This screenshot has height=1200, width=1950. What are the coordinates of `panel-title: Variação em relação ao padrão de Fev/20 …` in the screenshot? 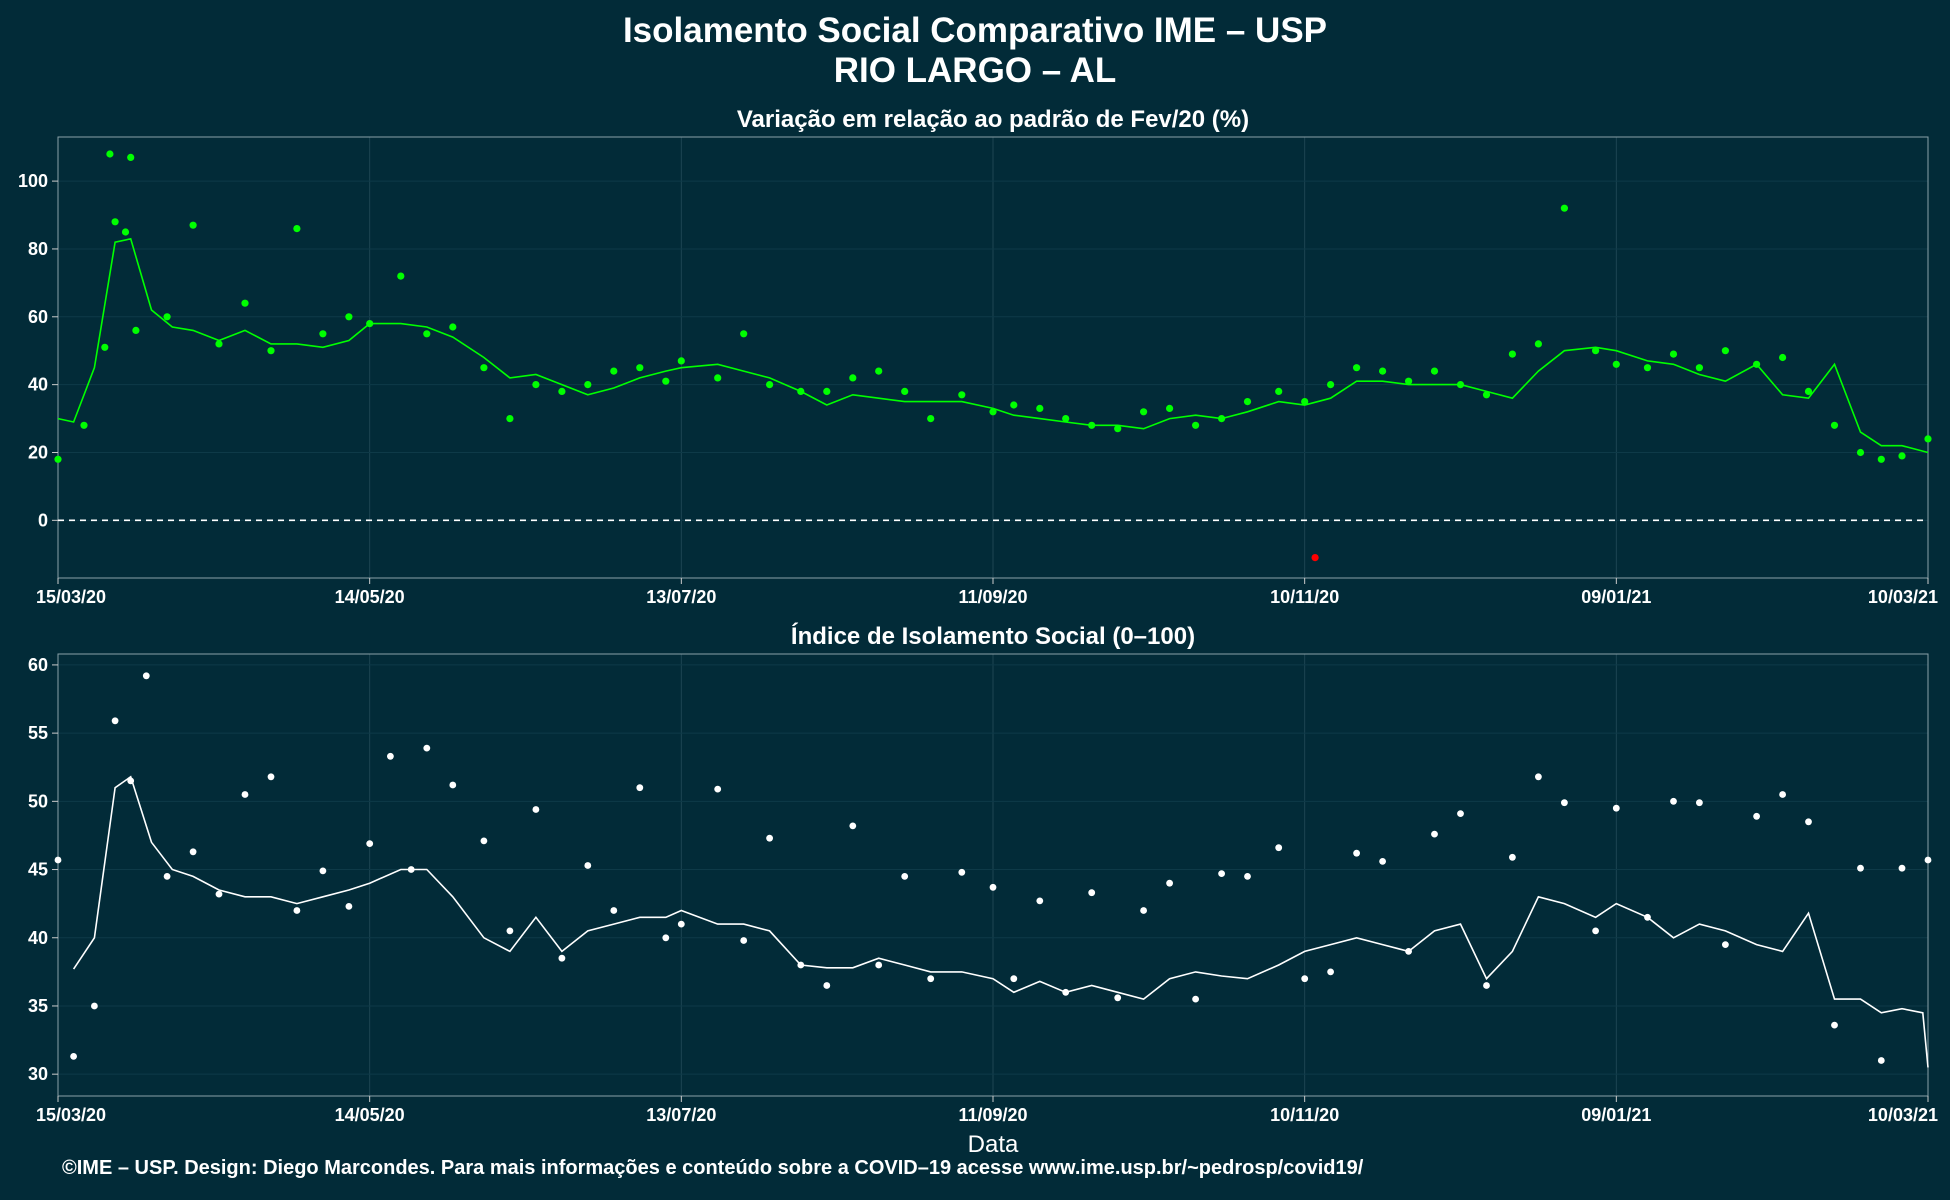 It's located at (993, 119).